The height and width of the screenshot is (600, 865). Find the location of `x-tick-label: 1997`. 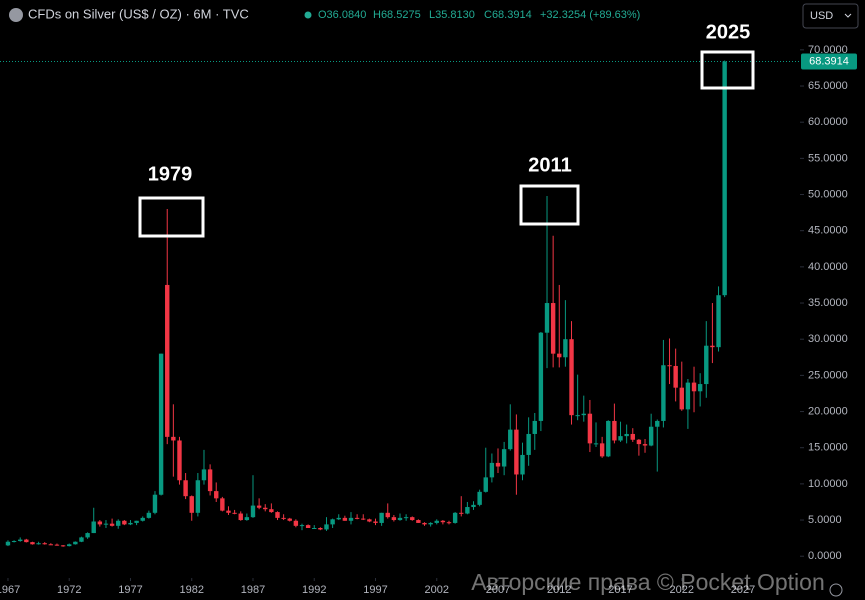

x-tick-label: 1997 is located at coordinates (375, 590).